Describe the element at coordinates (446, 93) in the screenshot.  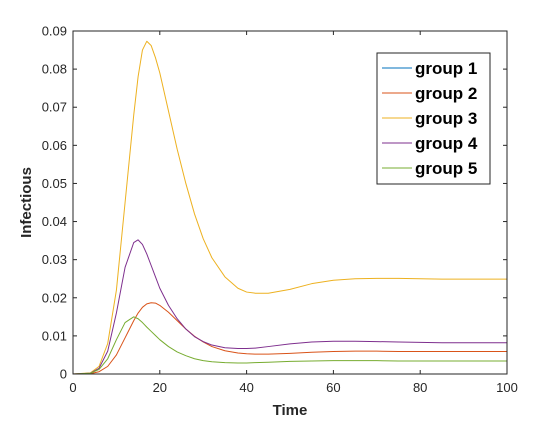
I see `legend-label-2: group 2` at that location.